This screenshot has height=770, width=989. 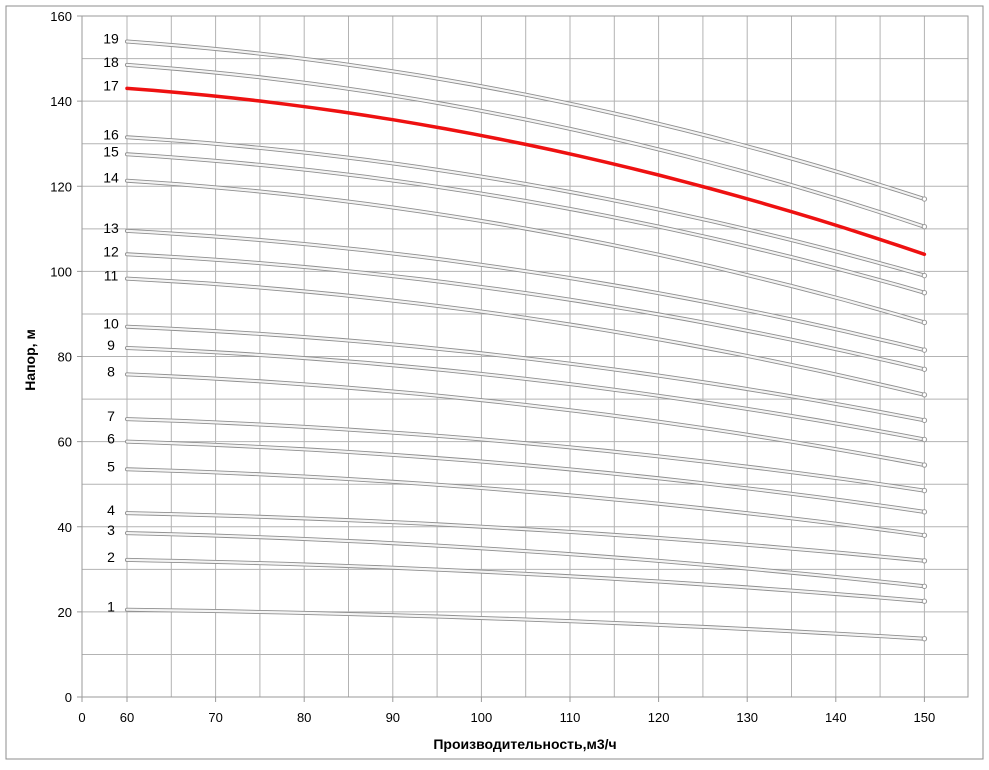 I want to click on x-tick-label: 80, so click(x=304, y=717).